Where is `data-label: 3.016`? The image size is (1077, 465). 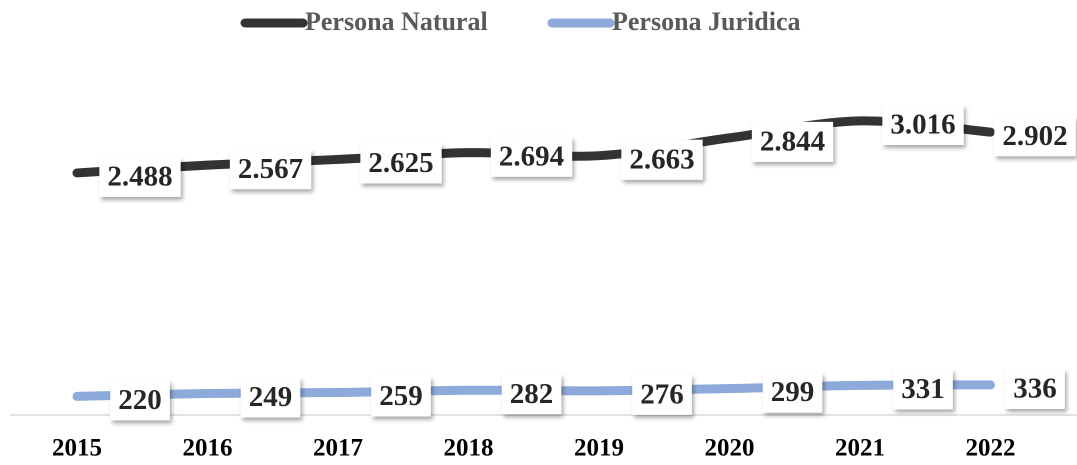
data-label: 3.016 is located at coordinates (923, 124).